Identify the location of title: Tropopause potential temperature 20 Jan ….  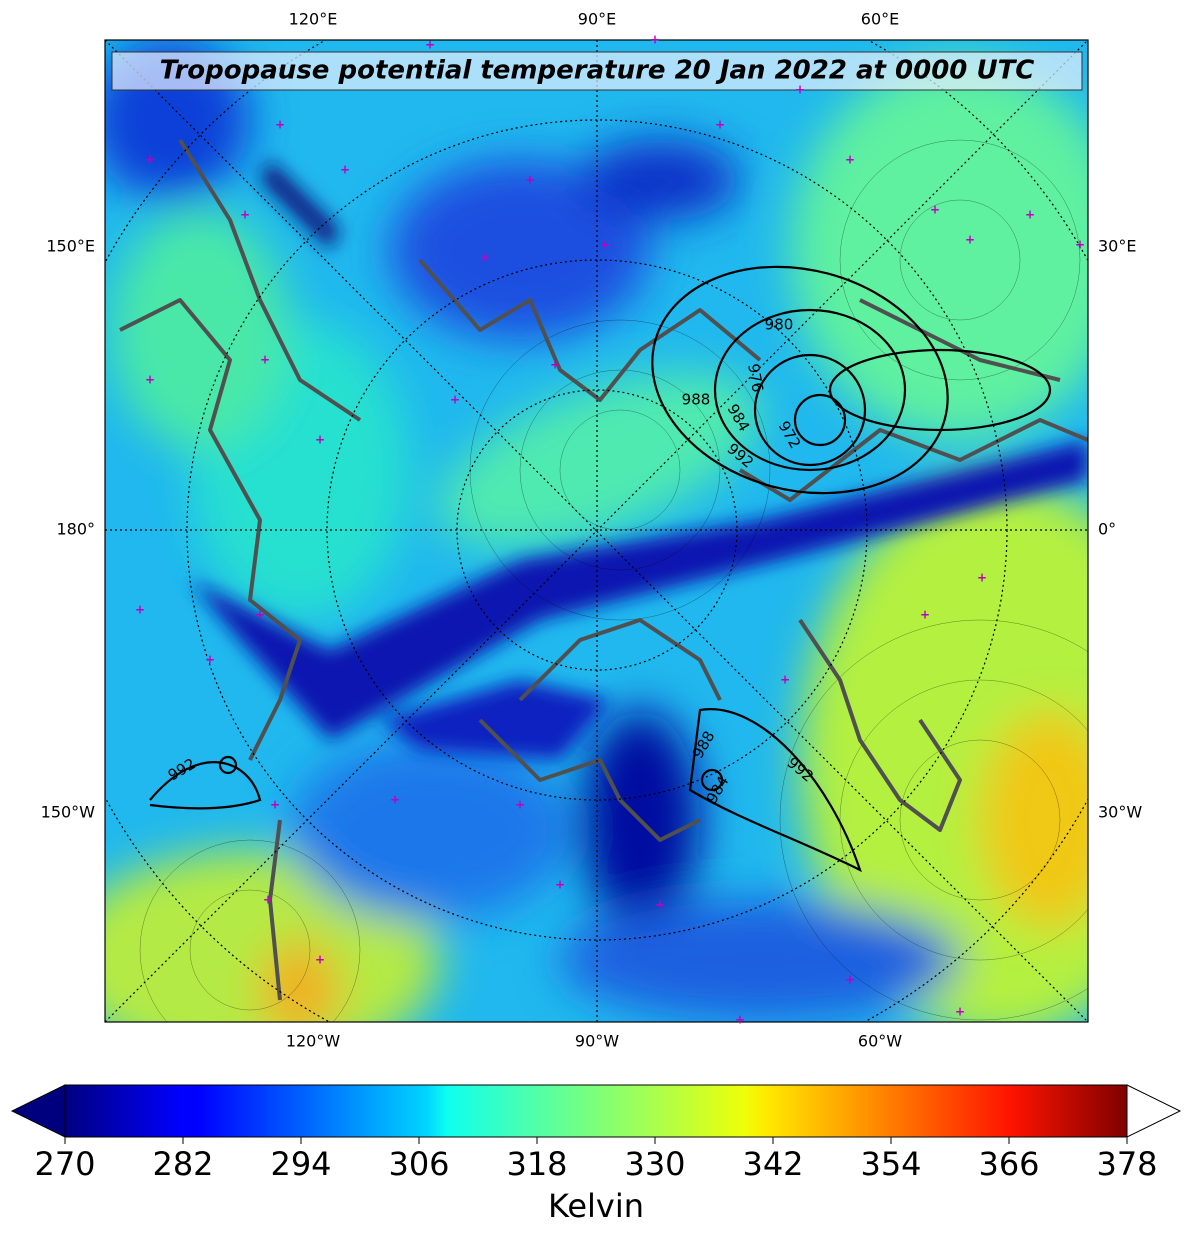
(597, 71).